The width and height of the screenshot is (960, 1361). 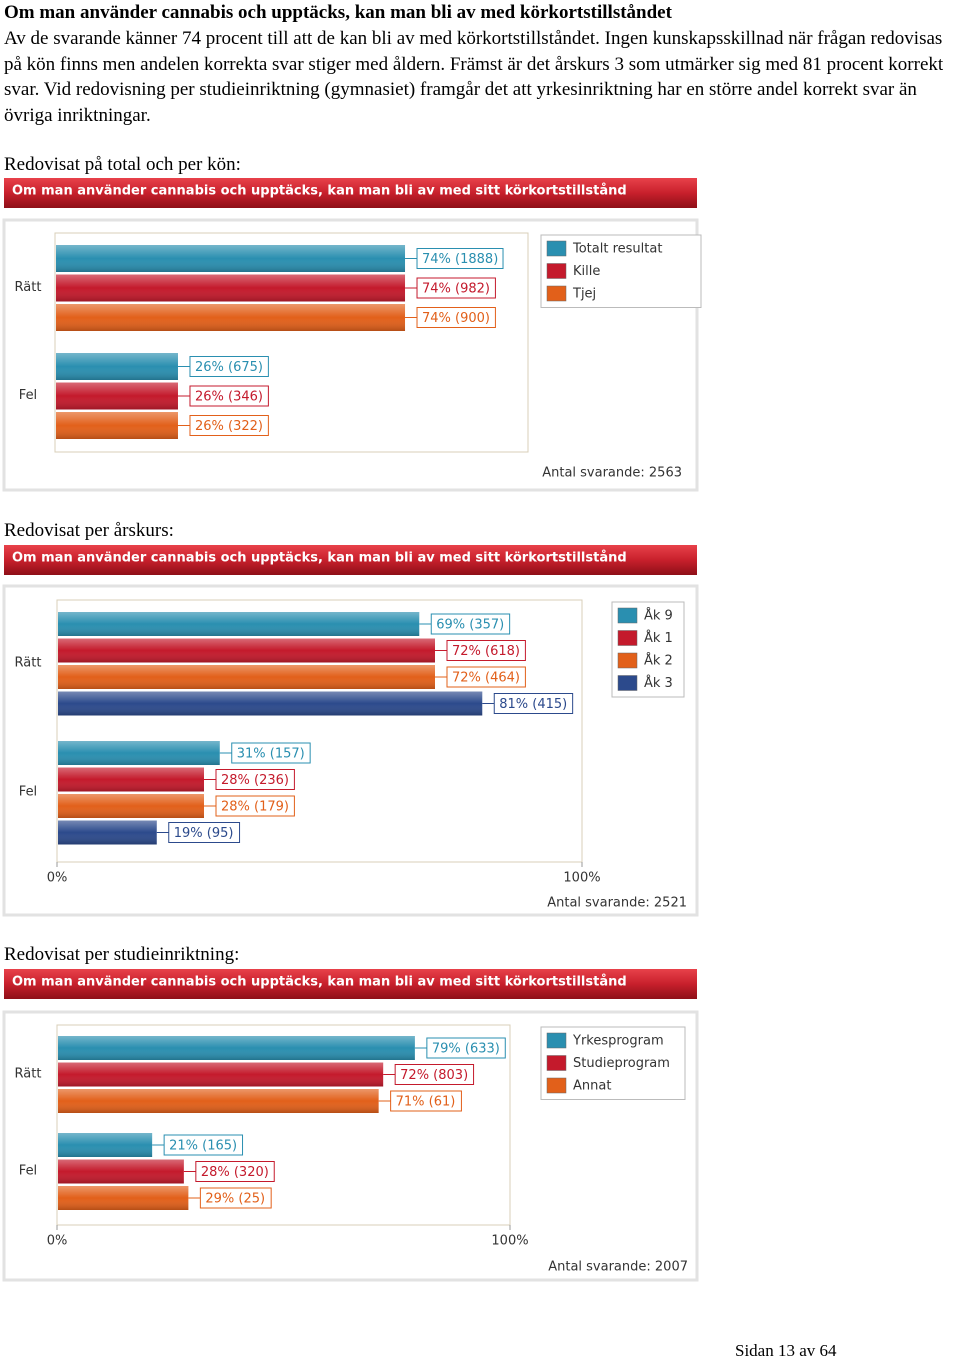 I want to click on value-label: 26% (322), so click(x=229, y=426).